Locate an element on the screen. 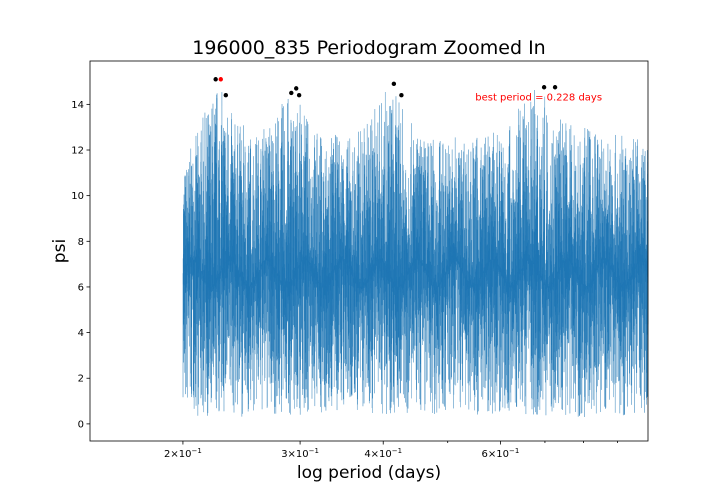 The height and width of the screenshot is (504, 720). y-tick-label: 10 is located at coordinates (77, 196).